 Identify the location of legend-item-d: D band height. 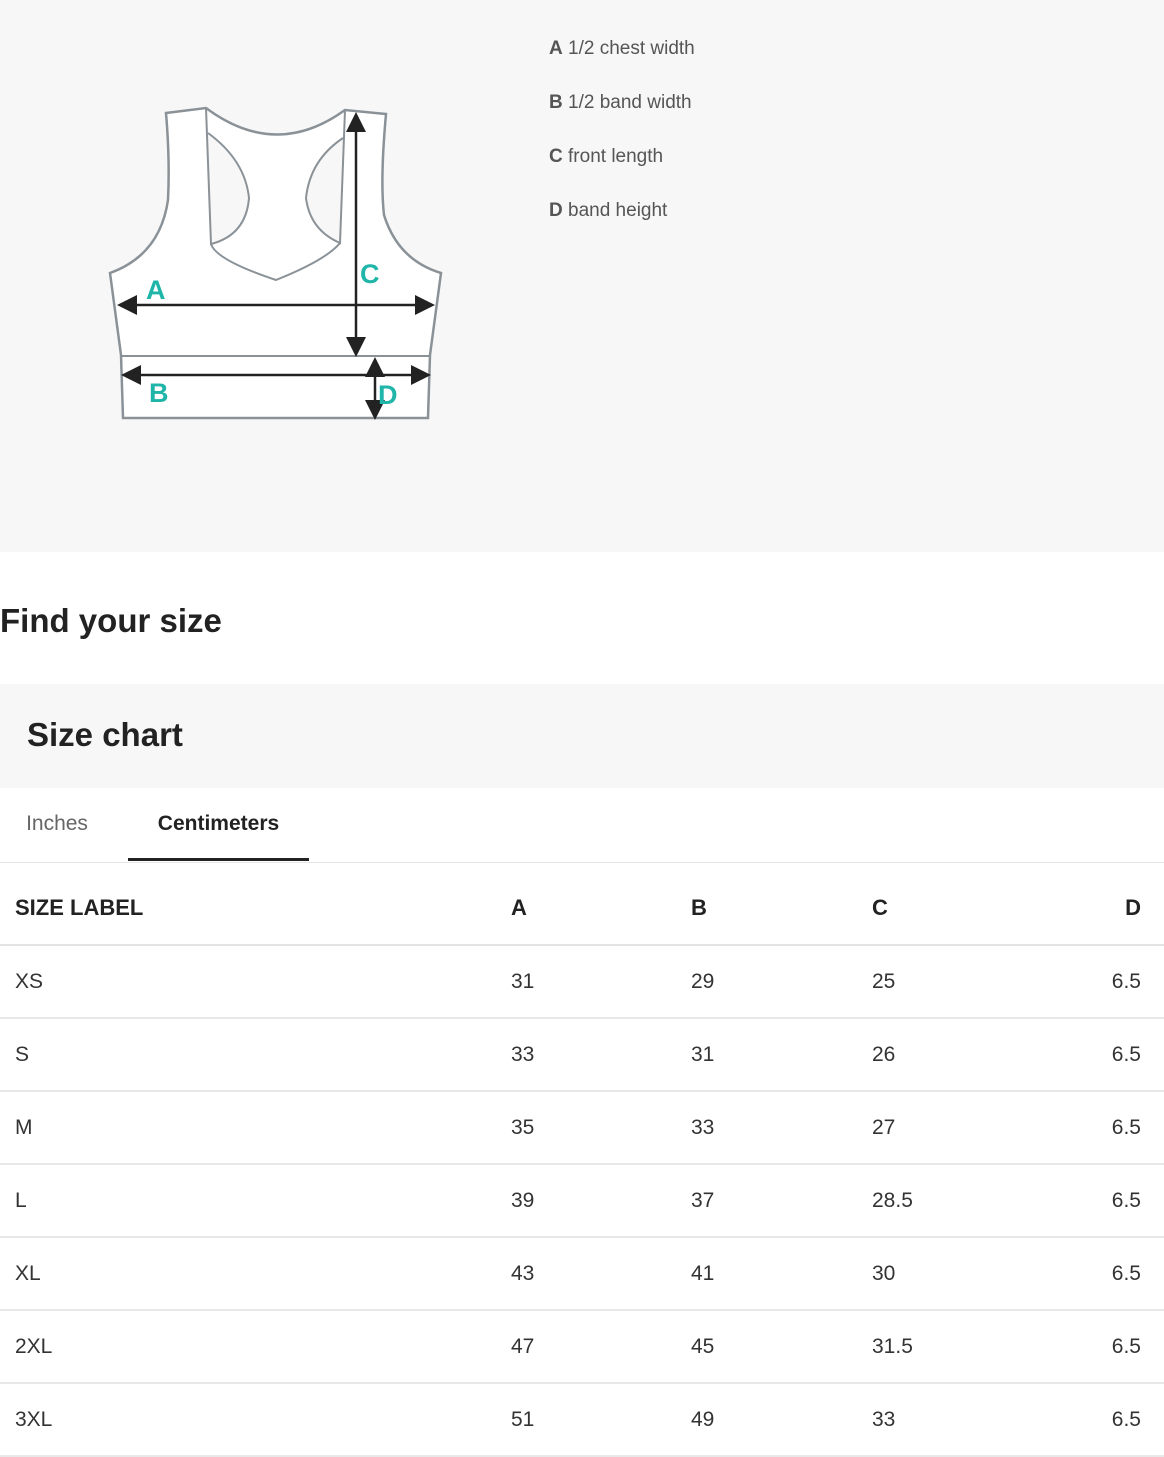
(608, 210).